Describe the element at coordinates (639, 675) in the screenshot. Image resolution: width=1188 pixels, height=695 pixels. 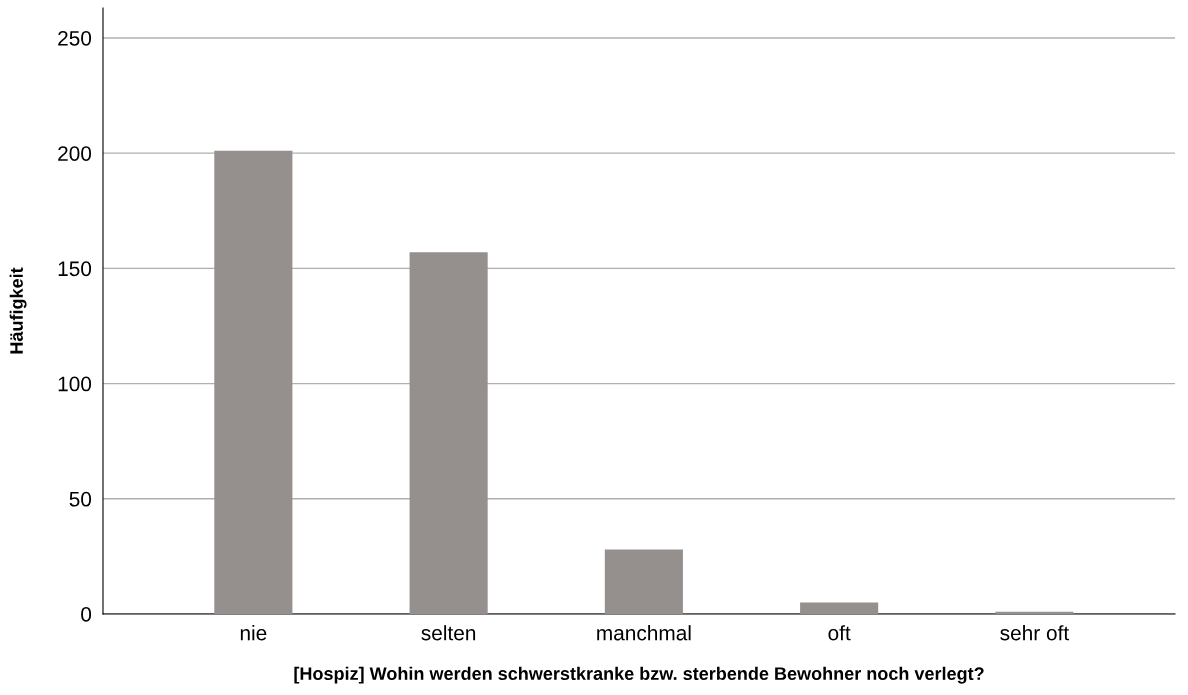
I see `x-axis-title: [Hospiz] Wohin werden schwerstkranke bzw. sterbende Bewohner noch verlegt?` at that location.